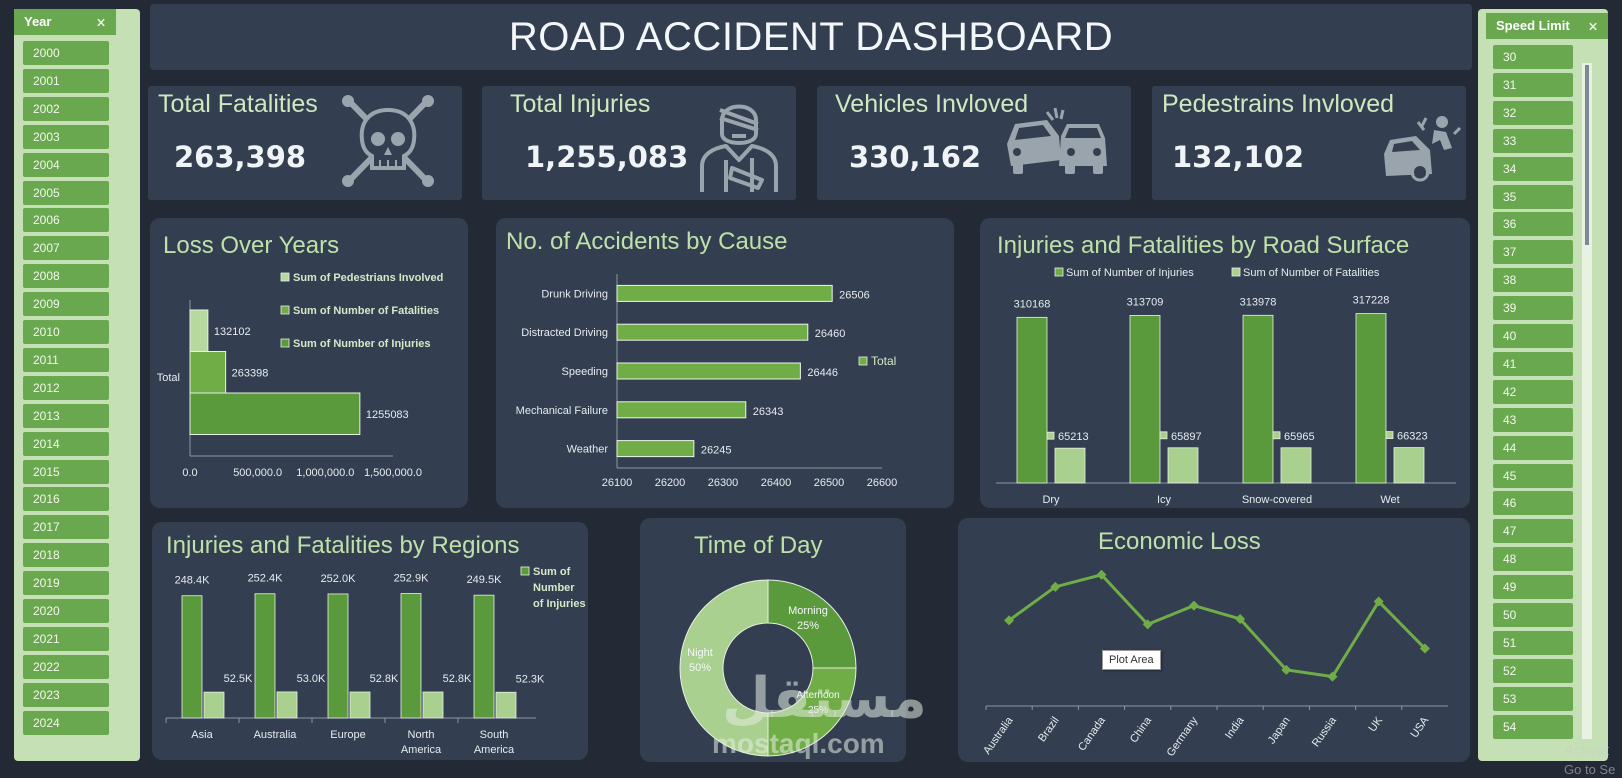 The width and height of the screenshot is (1622, 778). What do you see at coordinates (1533, 140) in the screenshot?
I see `speed-limit-item-33: 33` at bounding box center [1533, 140].